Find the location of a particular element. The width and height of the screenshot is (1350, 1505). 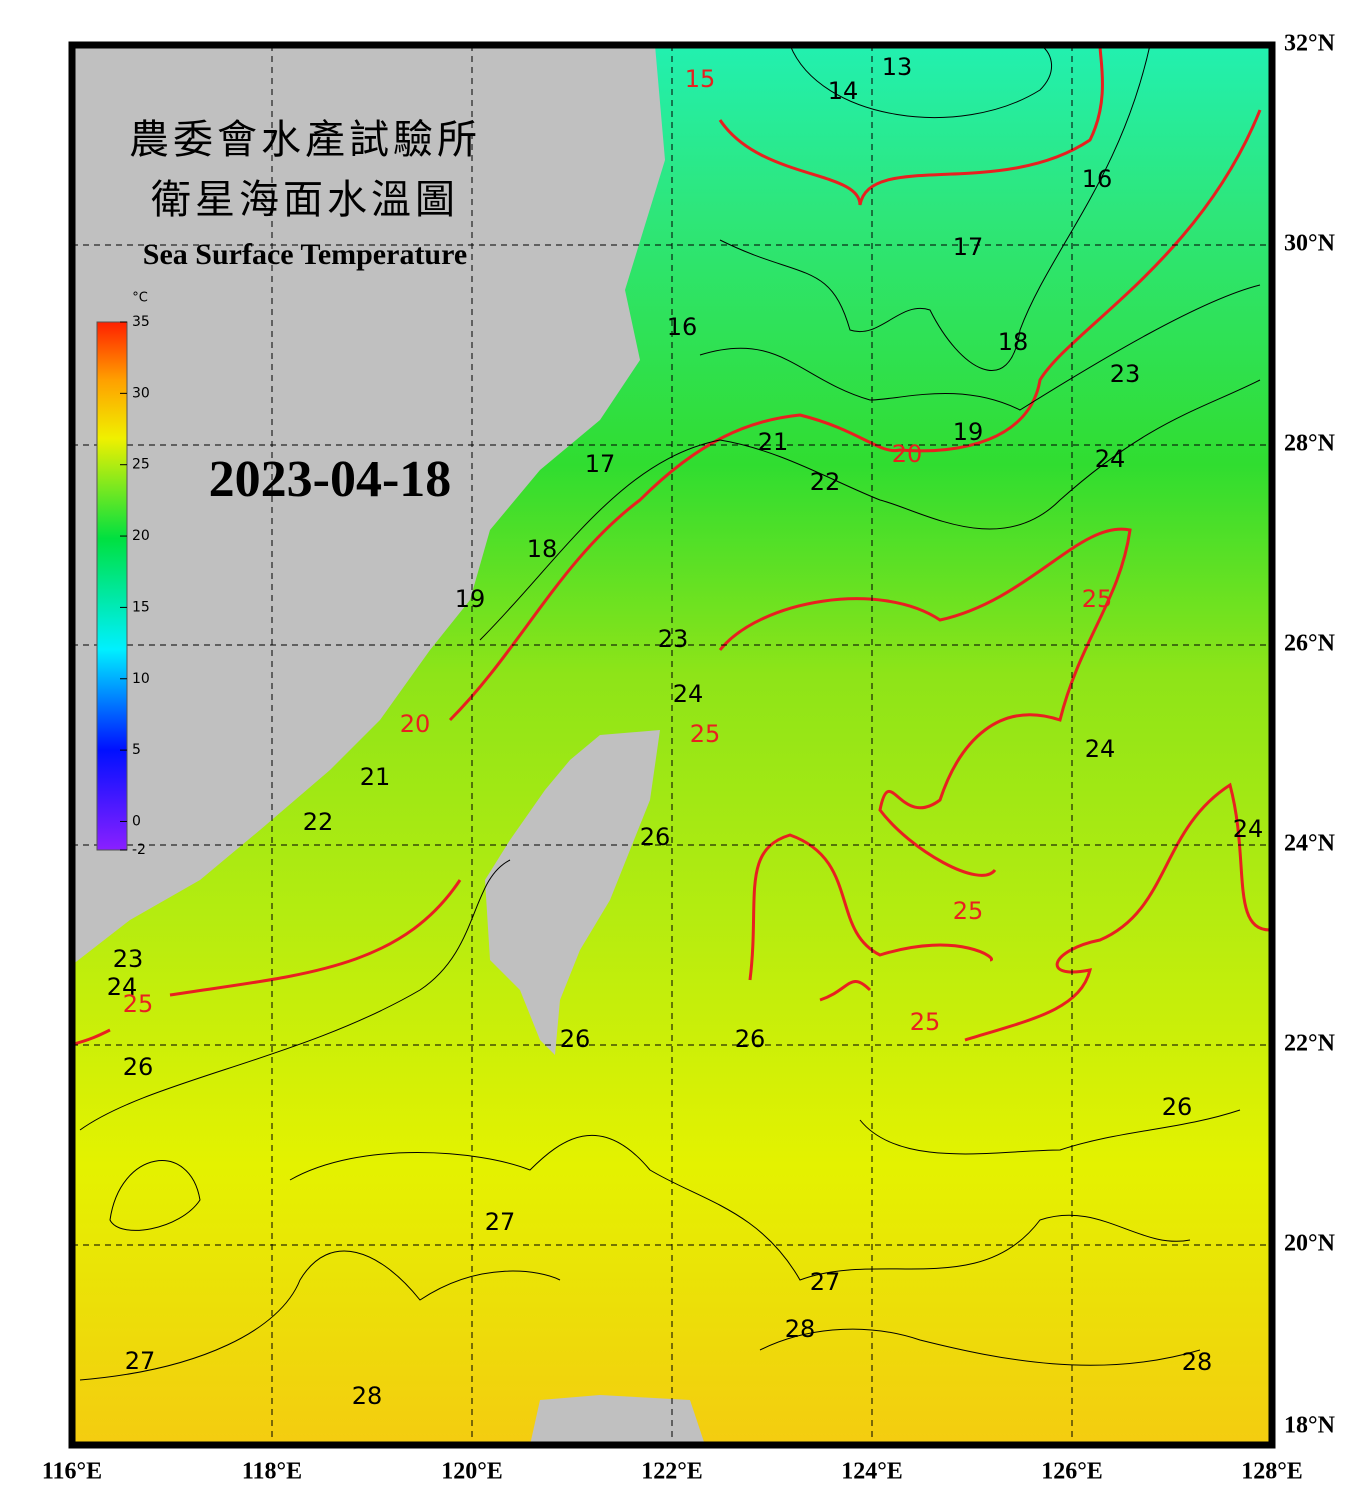

title-chinese-1: 農委會水產試驗所 is located at coordinates (305, 140).